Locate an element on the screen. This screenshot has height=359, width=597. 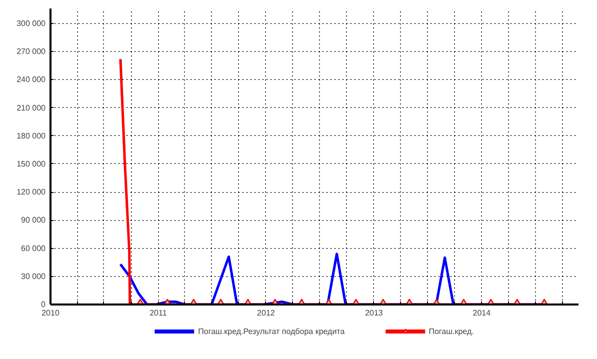
y-tick-label: 0 is located at coordinates (43, 304).